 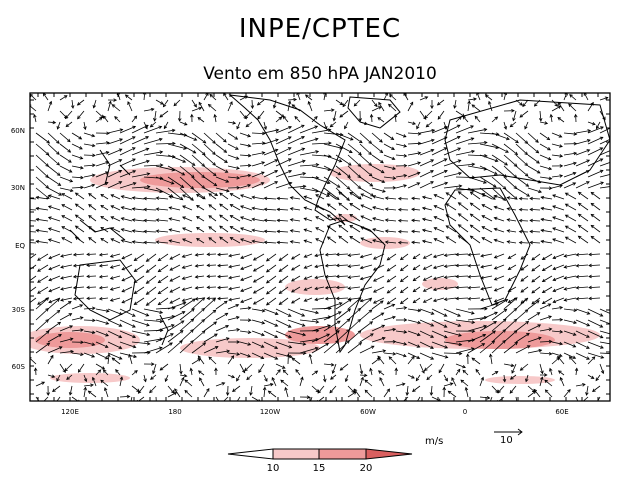 What do you see at coordinates (561, 412) in the screenshot?
I see `x-tick-label: 60E` at bounding box center [561, 412].